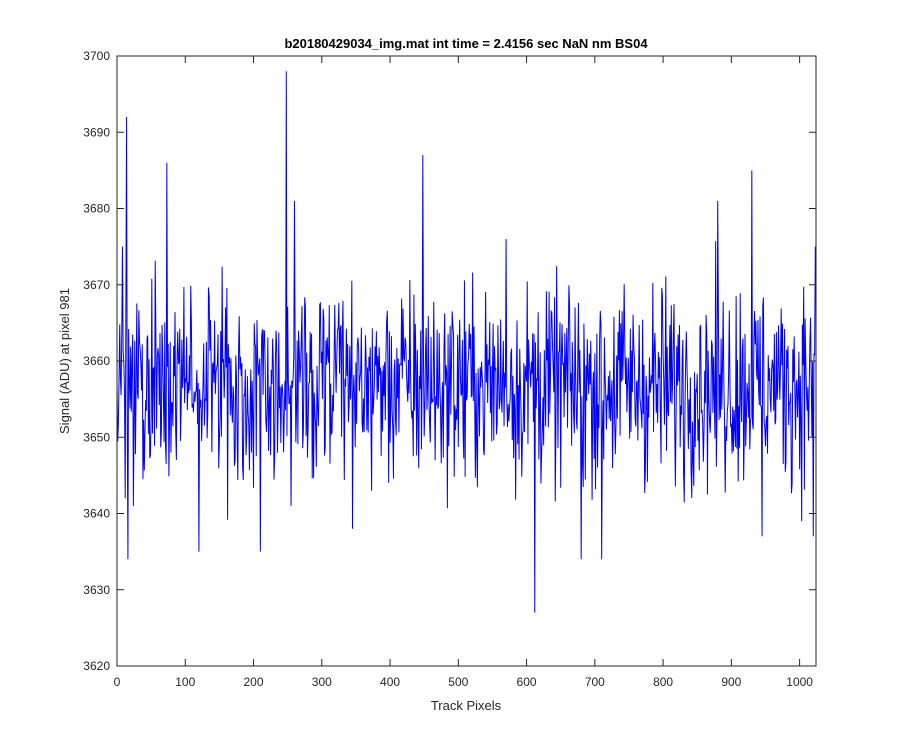 The image size is (900, 750). What do you see at coordinates (96, 514) in the screenshot?
I see `y-tick-label: 3640` at bounding box center [96, 514].